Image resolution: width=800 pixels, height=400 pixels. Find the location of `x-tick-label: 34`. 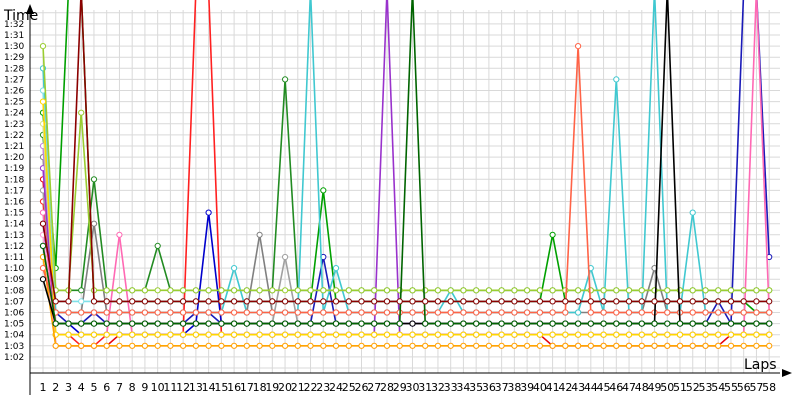

x-tick-label: 34 is located at coordinates (463, 387).